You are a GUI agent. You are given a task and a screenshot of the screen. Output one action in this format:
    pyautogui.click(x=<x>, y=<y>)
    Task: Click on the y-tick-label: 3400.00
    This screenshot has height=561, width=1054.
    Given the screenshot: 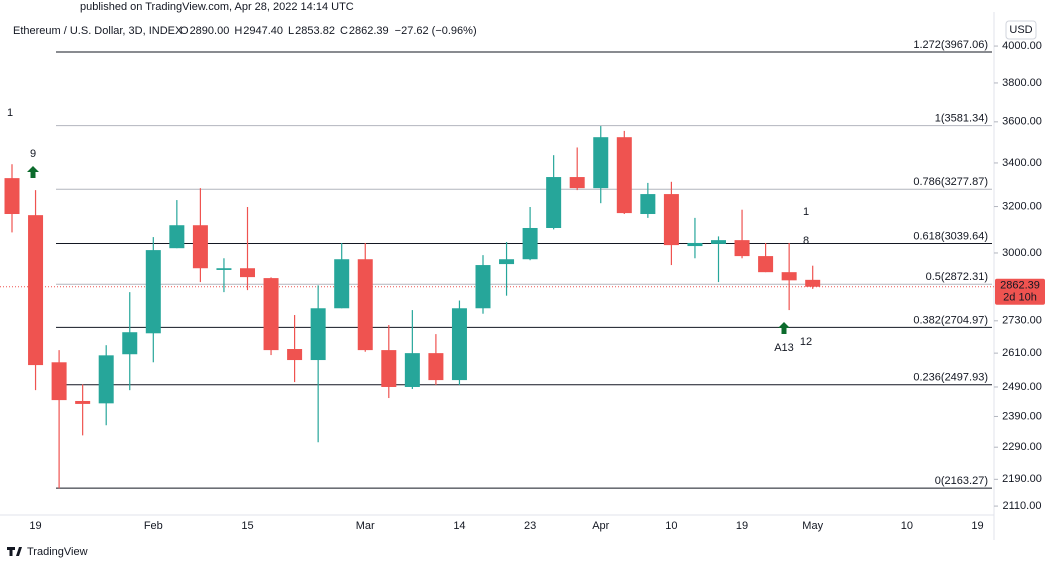 What is the action you would take?
    pyautogui.click(x=1022, y=163)
    